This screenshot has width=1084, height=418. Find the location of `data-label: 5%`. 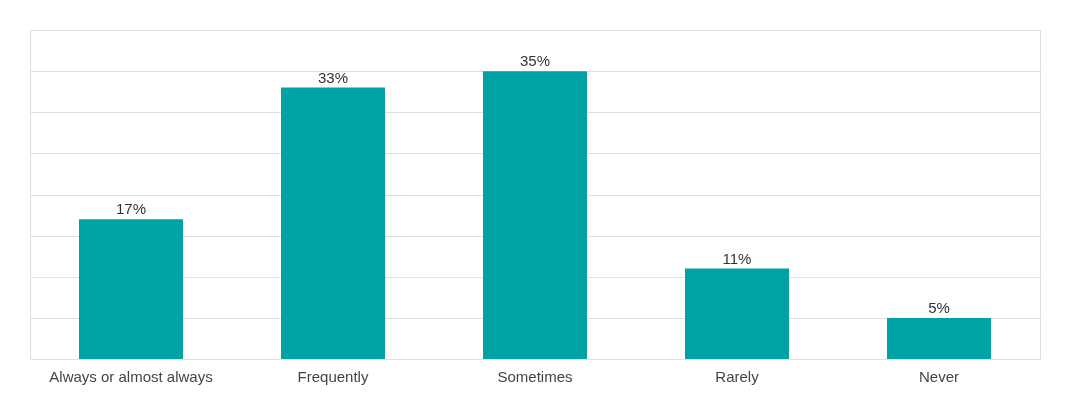

data-label: 5% is located at coordinates (939, 307).